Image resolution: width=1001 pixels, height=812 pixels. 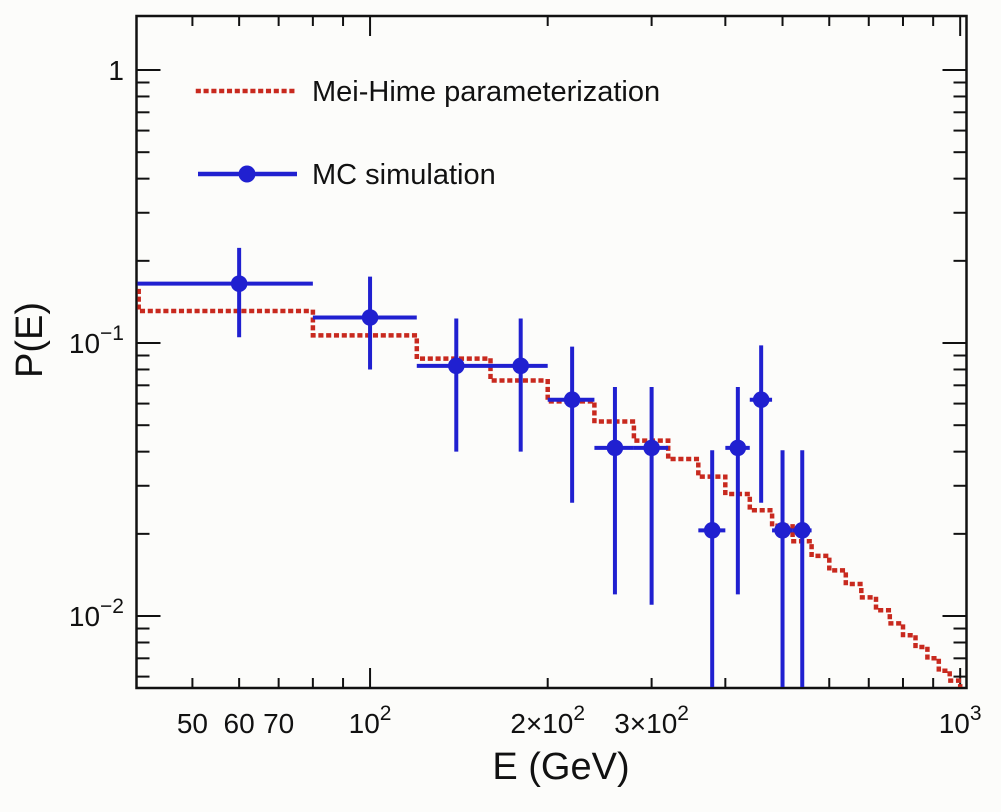 What do you see at coordinates (486, 92) in the screenshot?
I see `legend-mei-hime-label: Mei-Hime parameterization` at bounding box center [486, 92].